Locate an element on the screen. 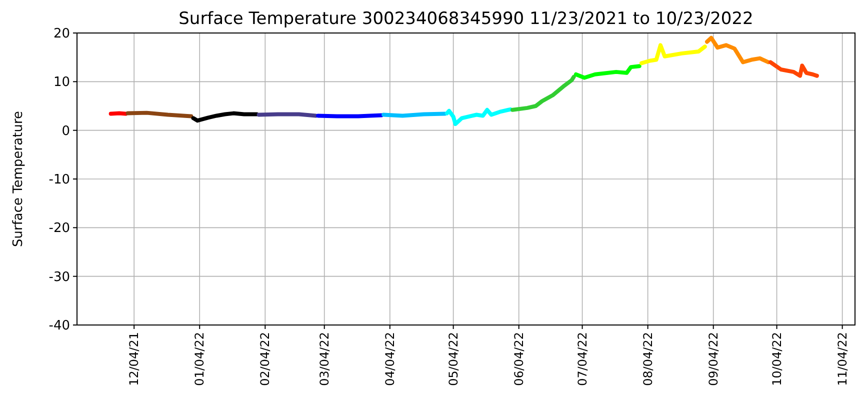 This screenshot has height=408, width=860. x-tick-label: 04/04/22 is located at coordinates (389, 359).